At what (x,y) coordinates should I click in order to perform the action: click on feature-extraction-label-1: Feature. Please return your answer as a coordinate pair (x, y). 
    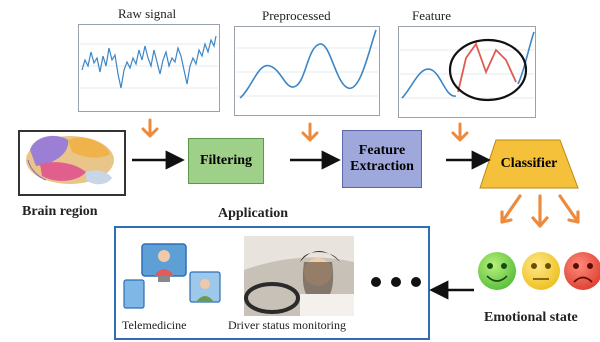
    Looking at the image, I should click on (382, 150).